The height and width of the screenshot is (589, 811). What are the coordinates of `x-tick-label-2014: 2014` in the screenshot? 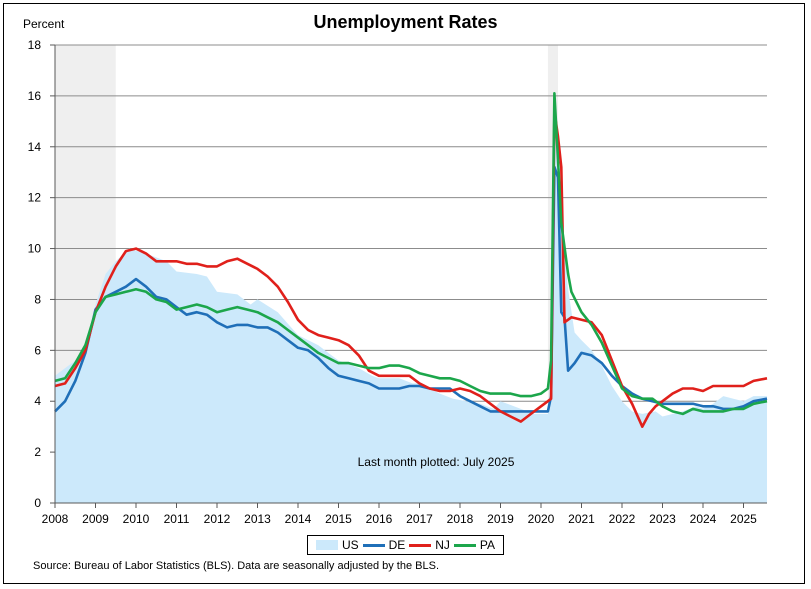 It's located at (298, 519).